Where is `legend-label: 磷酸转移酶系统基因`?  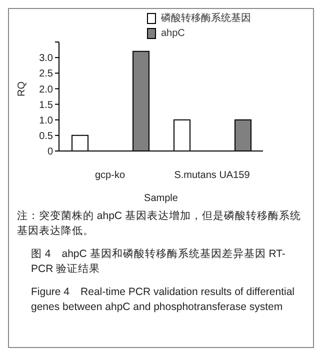 legend-label: 磷酸转移酶系统基因 is located at coordinates (206, 18).